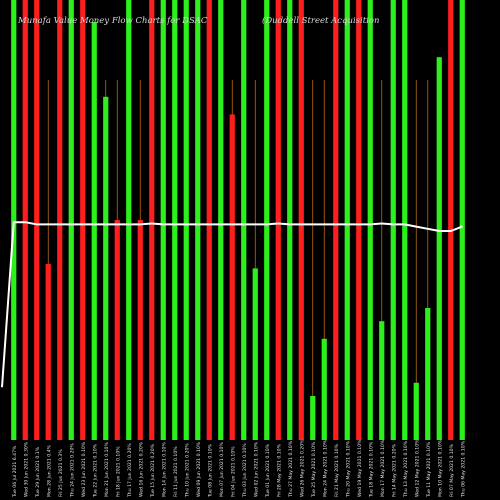 Image resolution: width=500 pixels, height=500 pixels. Describe the element at coordinates (130, 470) in the screenshot. I see `x-tick-label: Thu 17 Jun 2021 0.20%` at that location.